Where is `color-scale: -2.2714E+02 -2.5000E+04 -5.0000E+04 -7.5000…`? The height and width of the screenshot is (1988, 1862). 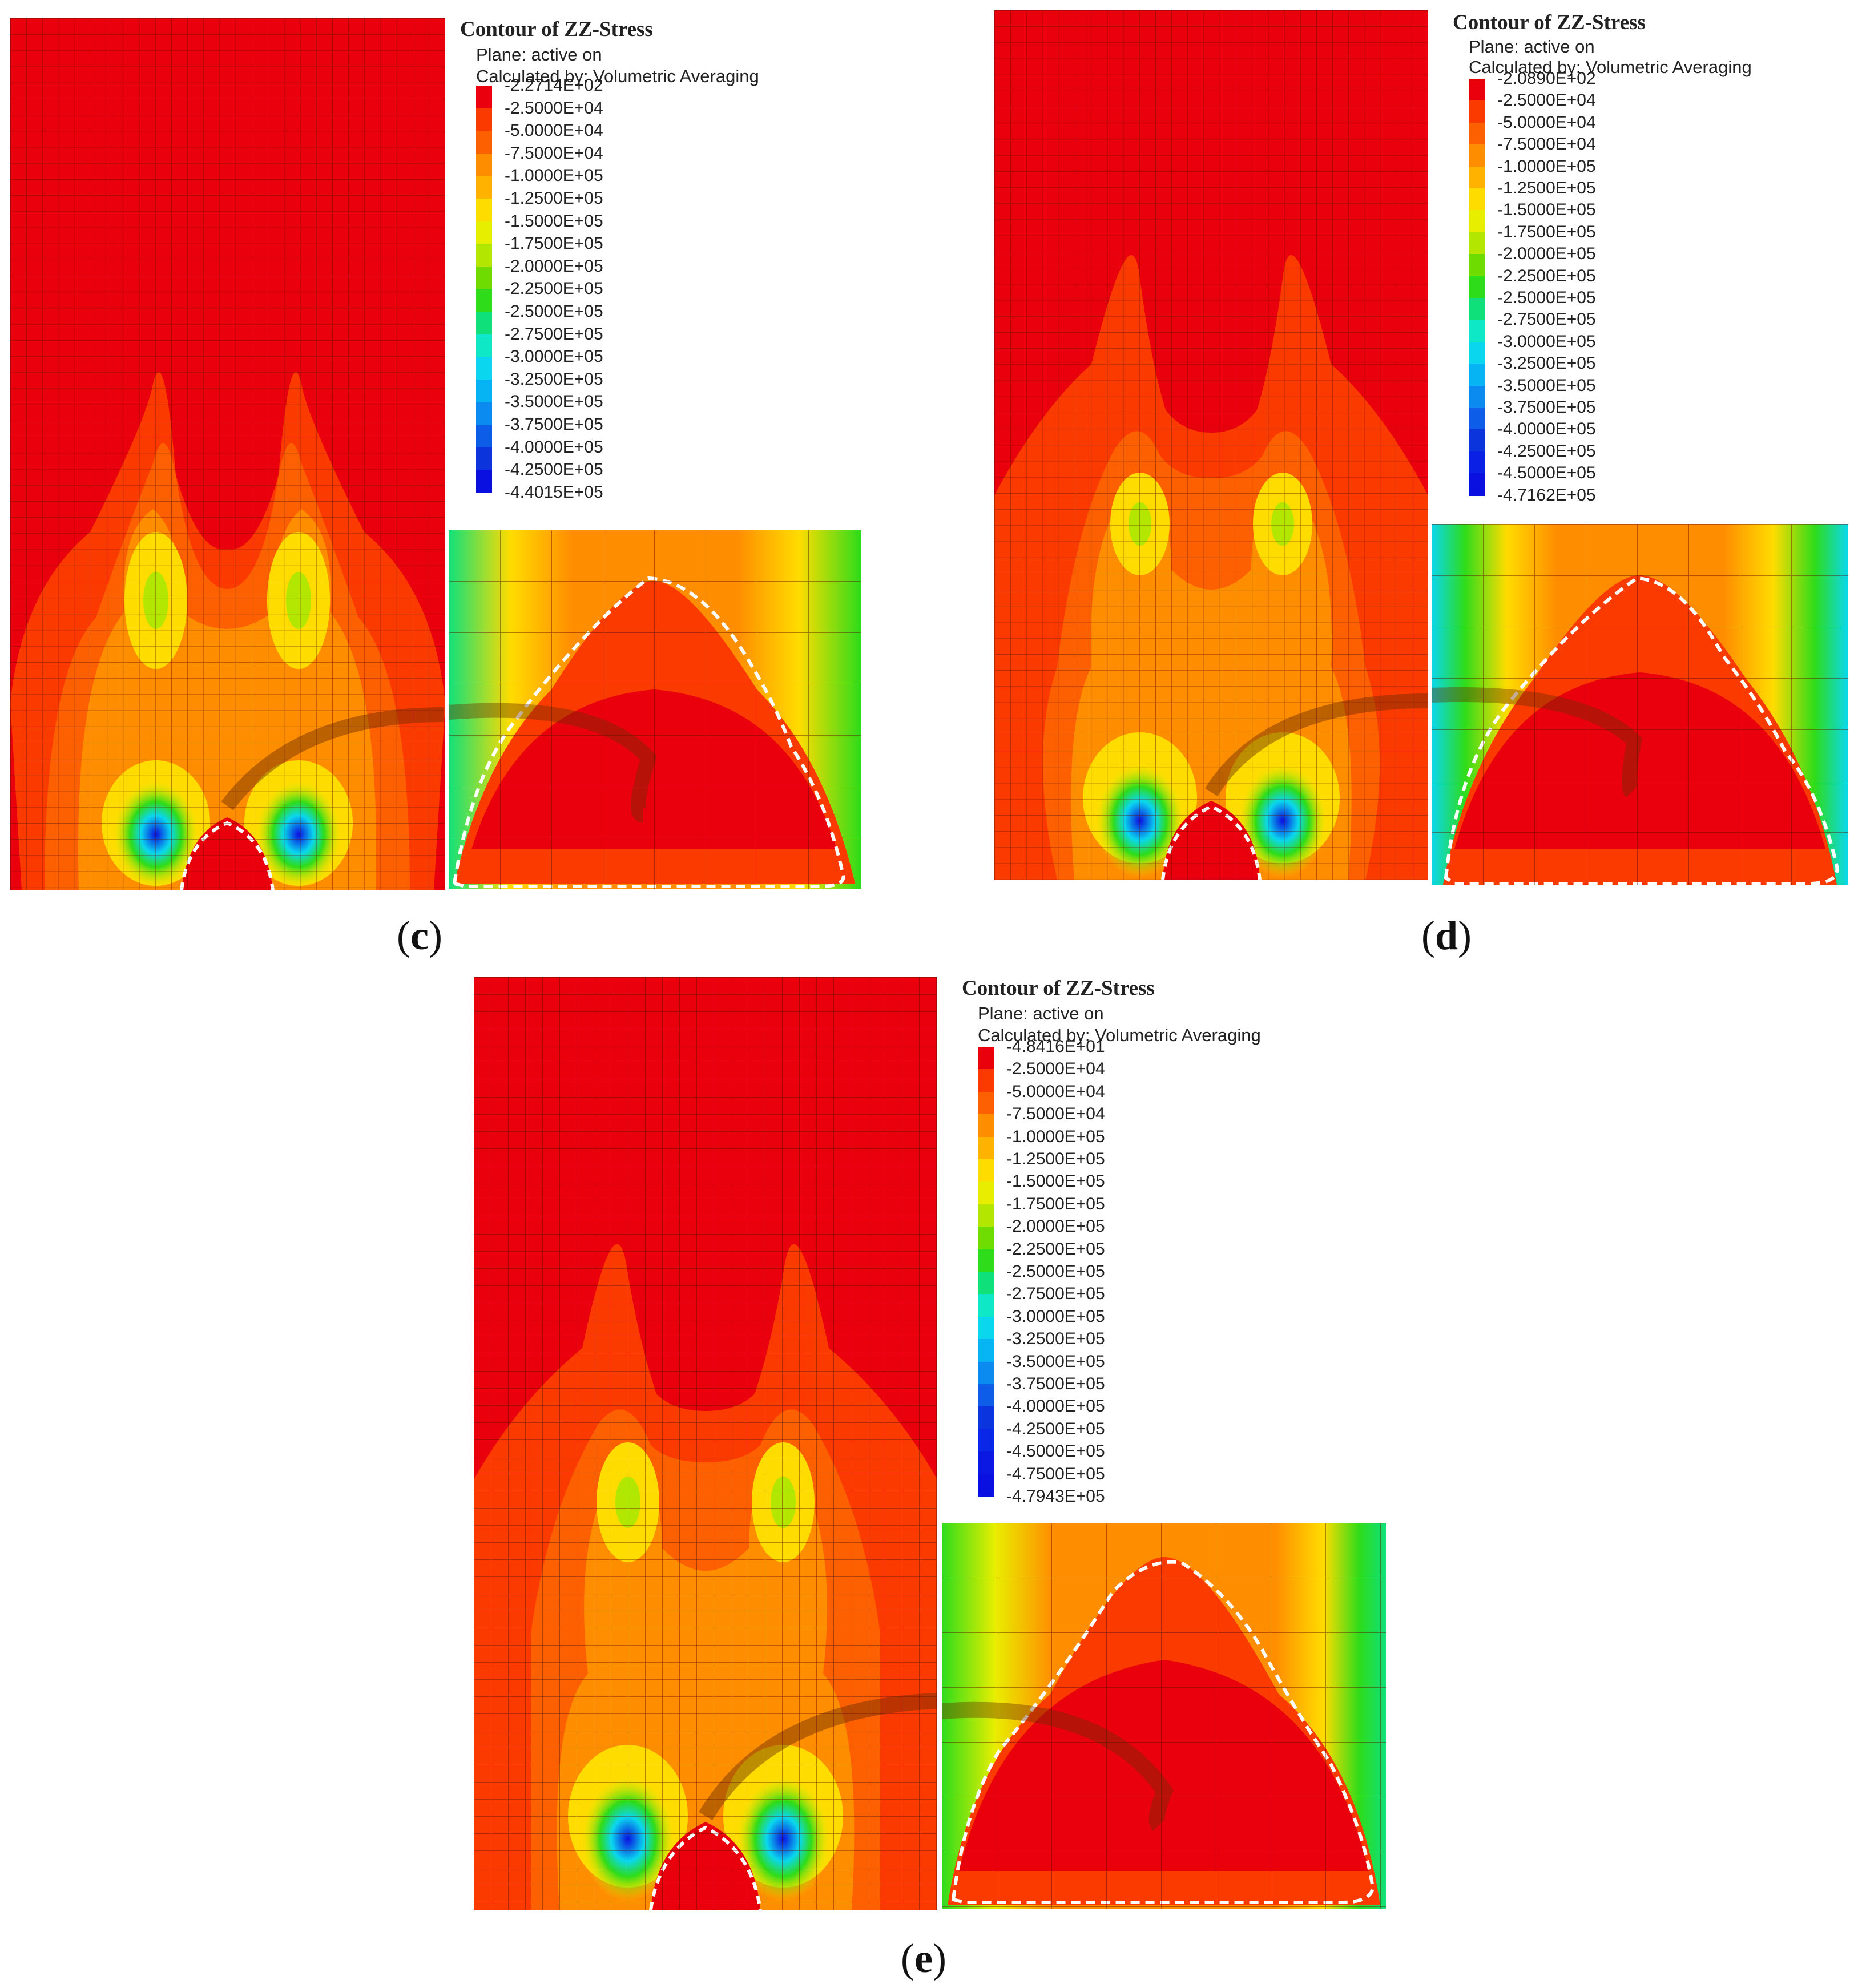 color-scale: -2.2714E+02 -2.5000E+04 -5.0000E+04 -7.5000… is located at coordinates (539, 289).